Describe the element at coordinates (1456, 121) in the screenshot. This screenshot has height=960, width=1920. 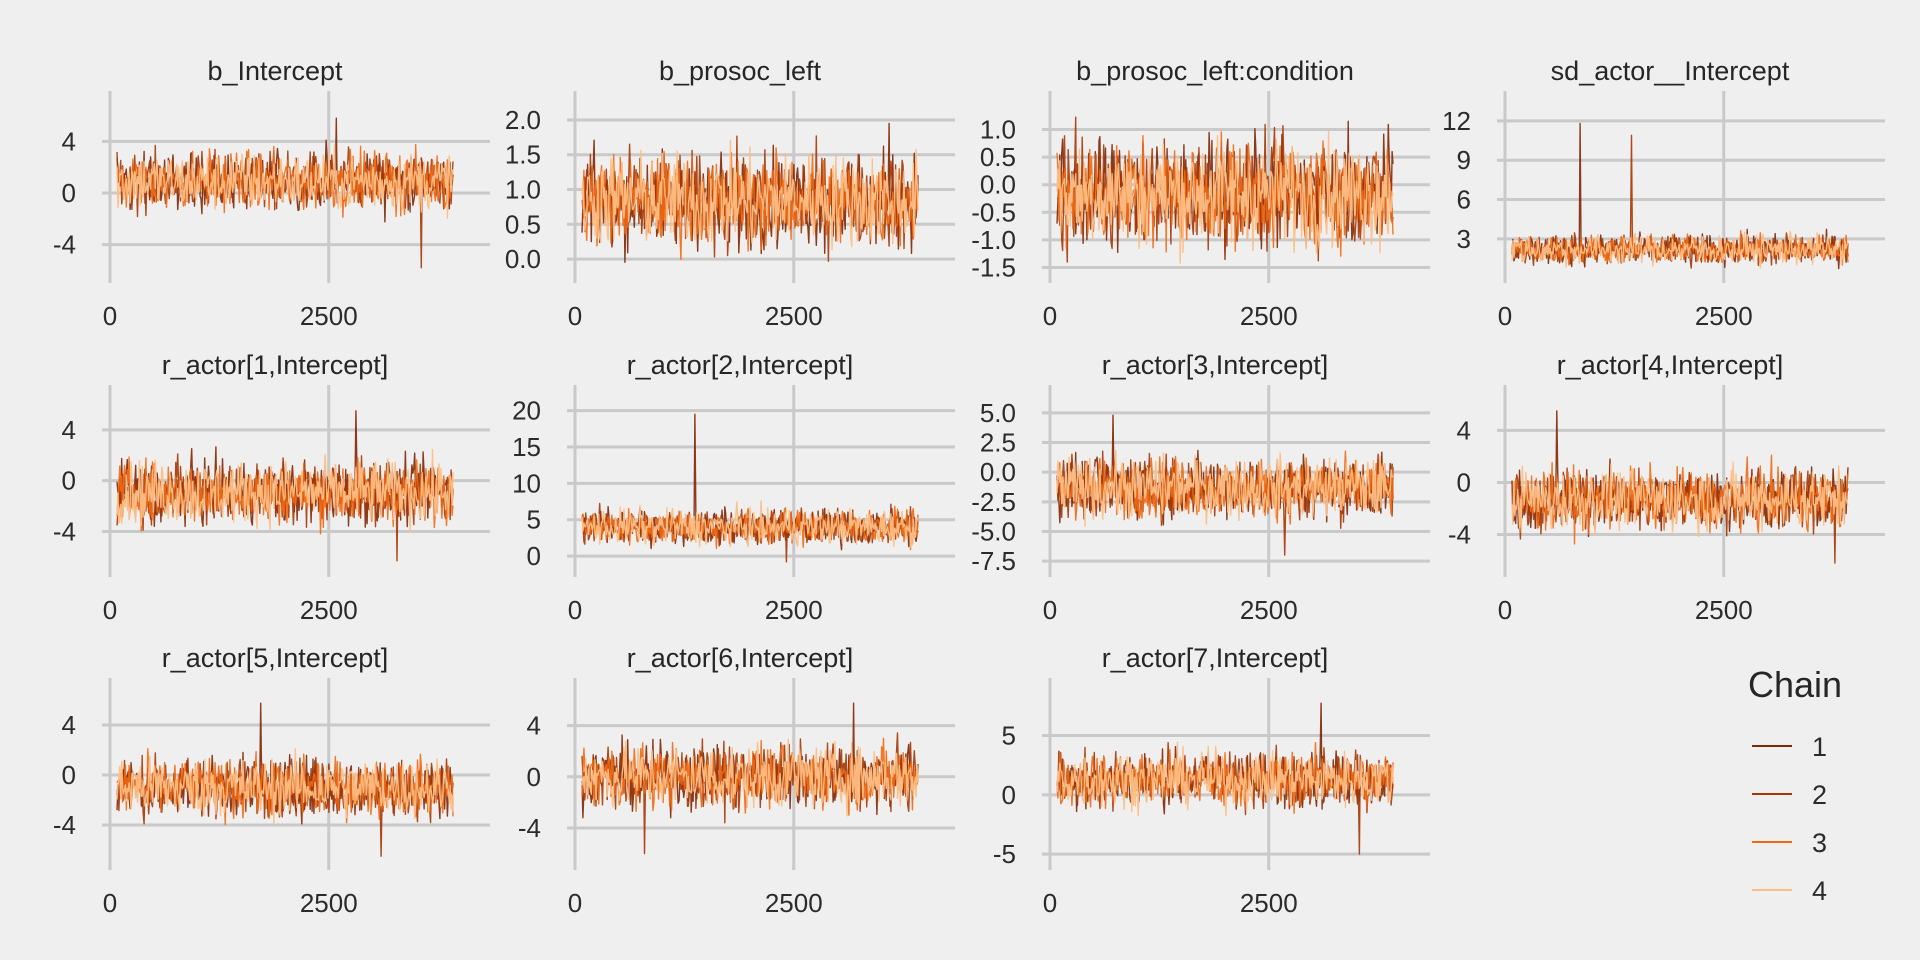
I see `y-tick-label: 12` at that location.